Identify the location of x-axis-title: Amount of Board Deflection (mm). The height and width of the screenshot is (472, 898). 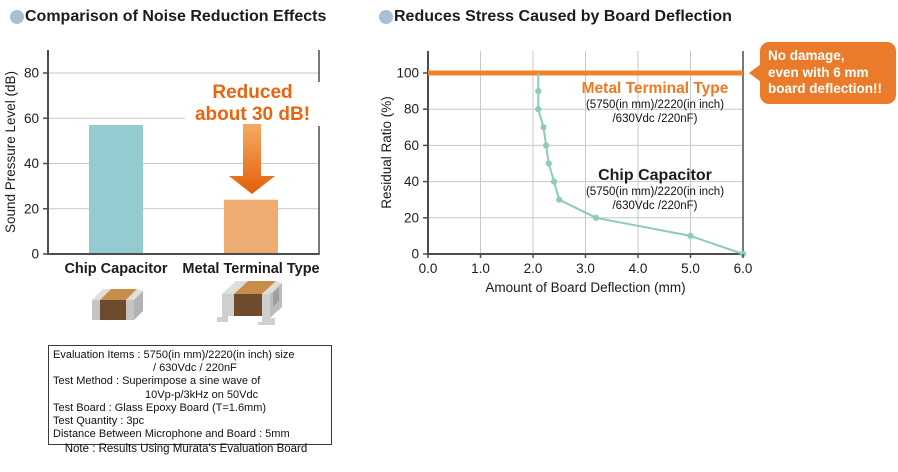
(585, 287).